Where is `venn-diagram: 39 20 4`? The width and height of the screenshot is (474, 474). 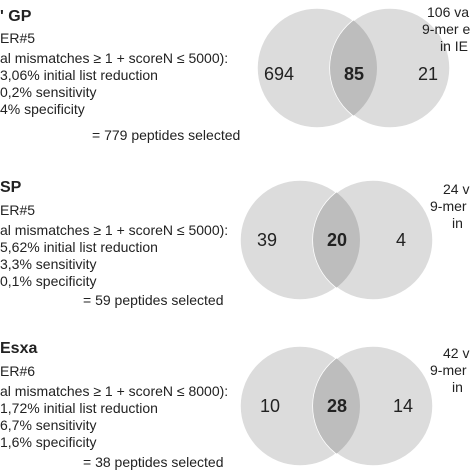
venn-diagram: 39 20 4 is located at coordinates (336, 240).